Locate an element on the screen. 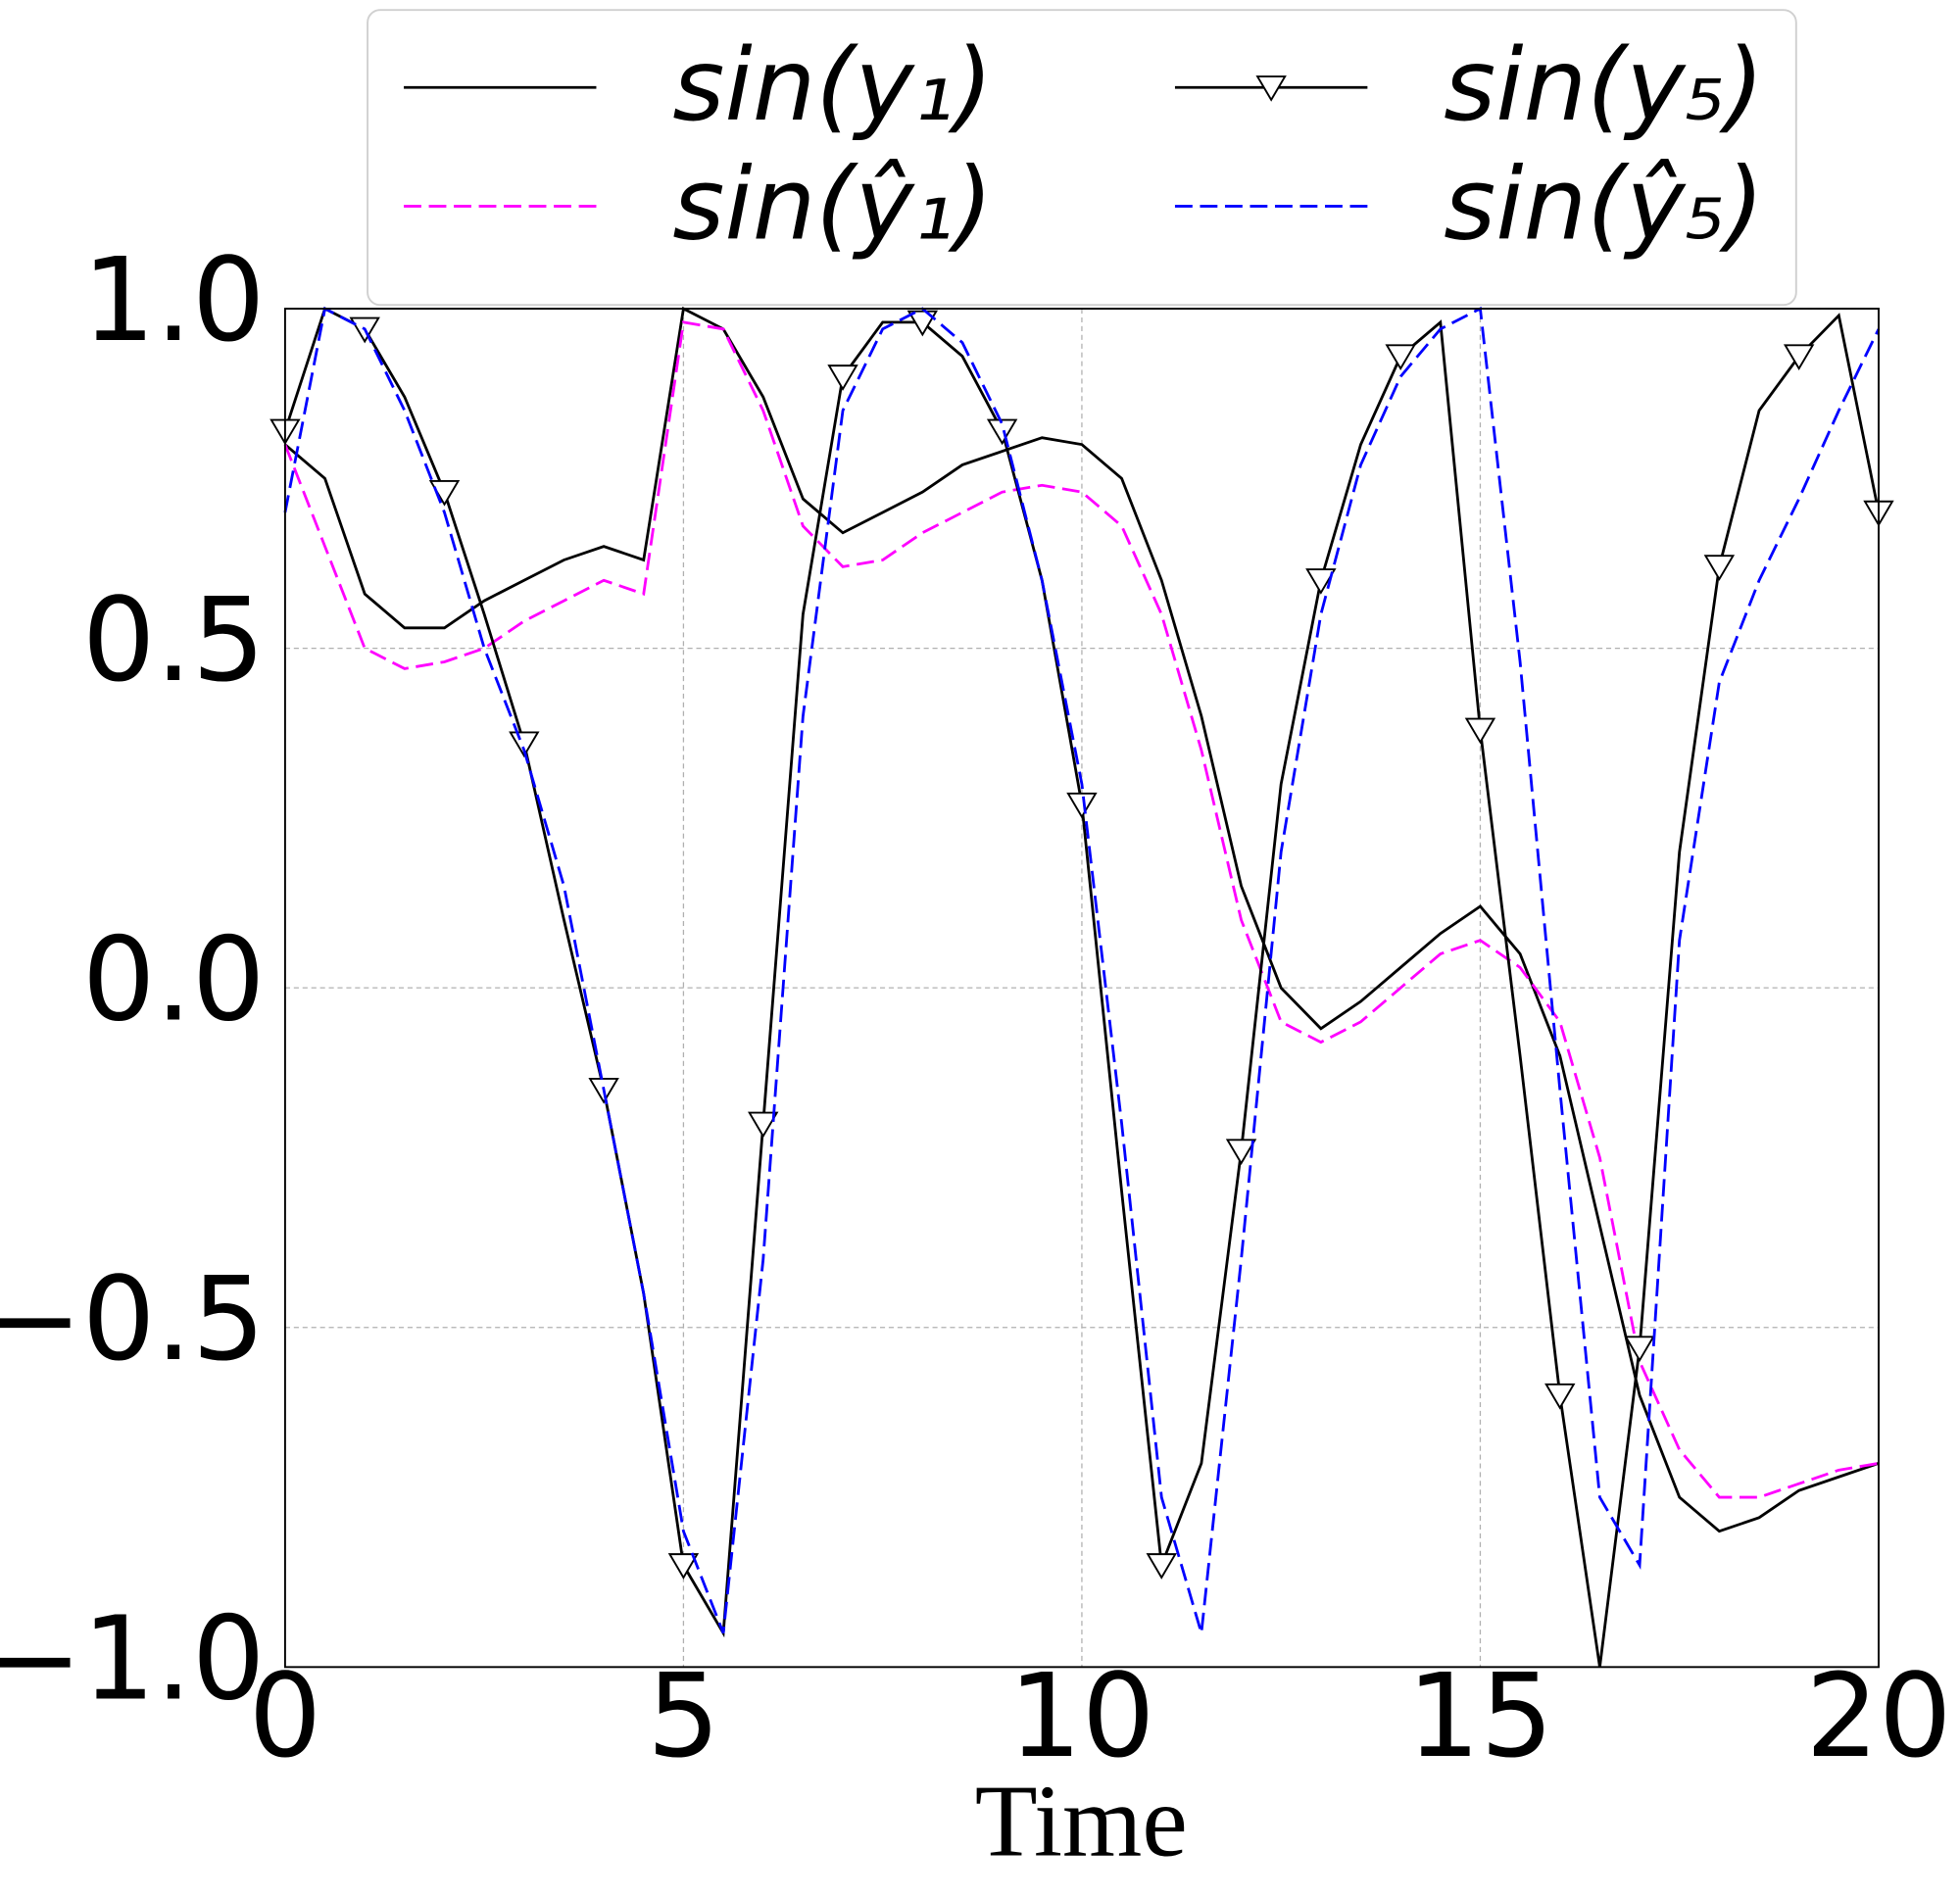 Image resolution: width=1960 pixels, height=1897 pixels. legend-label: sin(y₅) is located at coordinates (1604, 85).